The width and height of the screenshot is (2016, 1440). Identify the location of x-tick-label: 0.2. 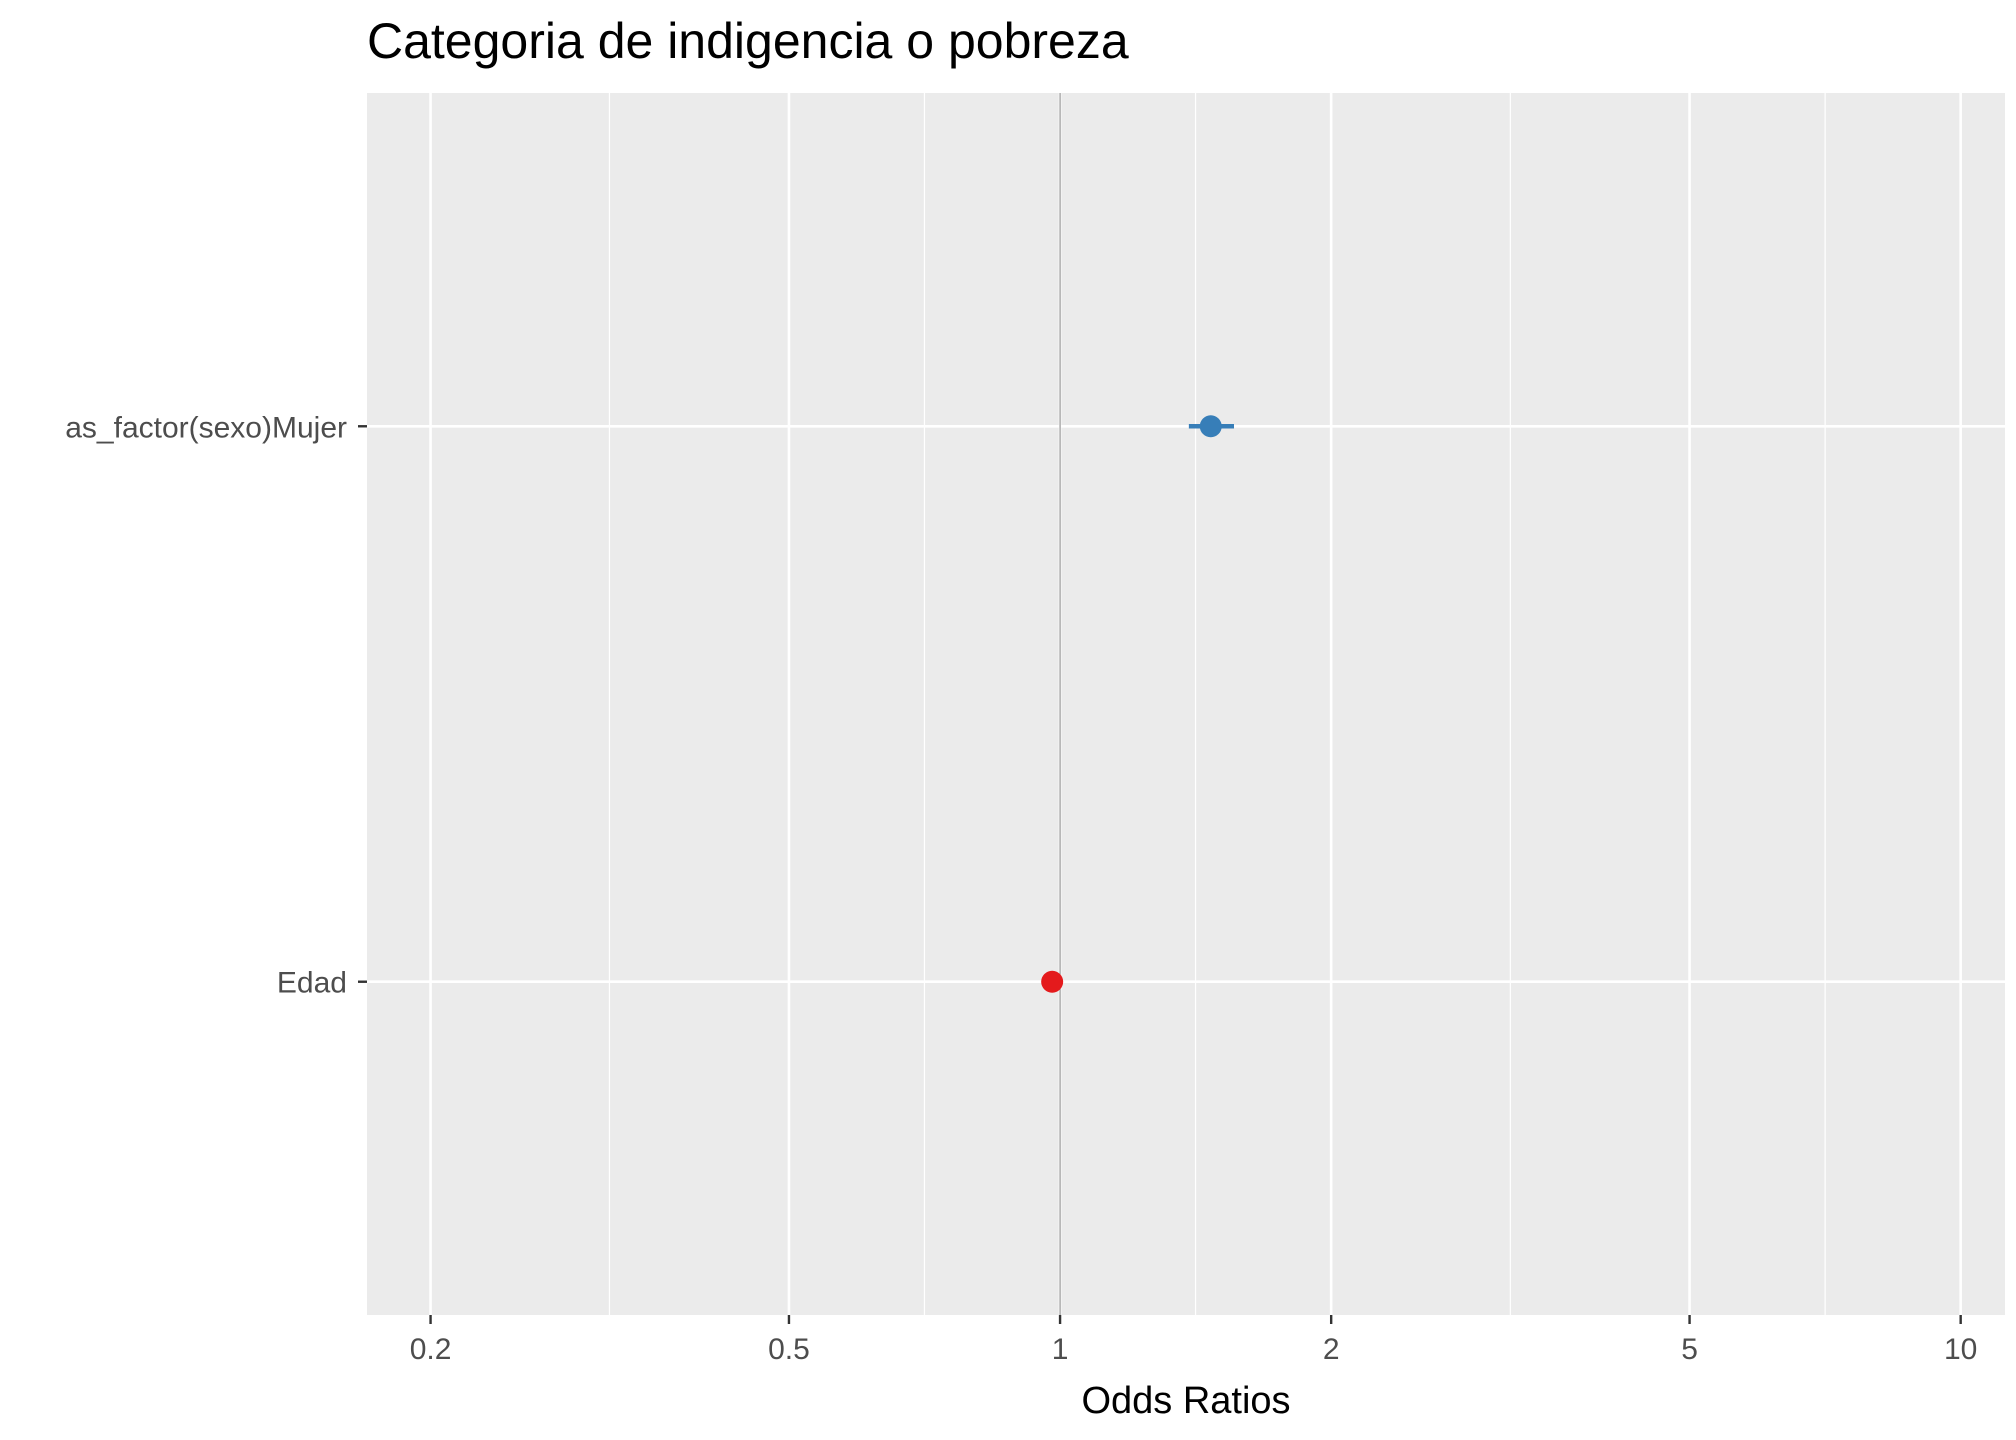
(431, 1349).